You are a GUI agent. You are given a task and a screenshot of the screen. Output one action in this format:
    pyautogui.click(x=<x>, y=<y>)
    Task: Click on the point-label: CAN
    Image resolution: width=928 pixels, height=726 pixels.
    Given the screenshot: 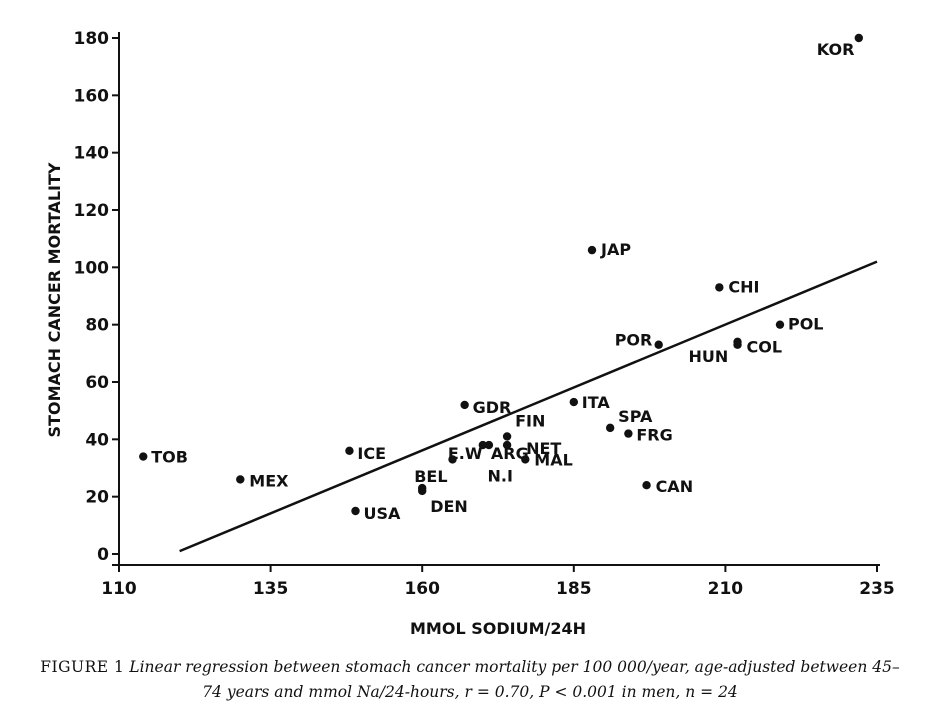 What is the action you would take?
    pyautogui.click(x=675, y=486)
    